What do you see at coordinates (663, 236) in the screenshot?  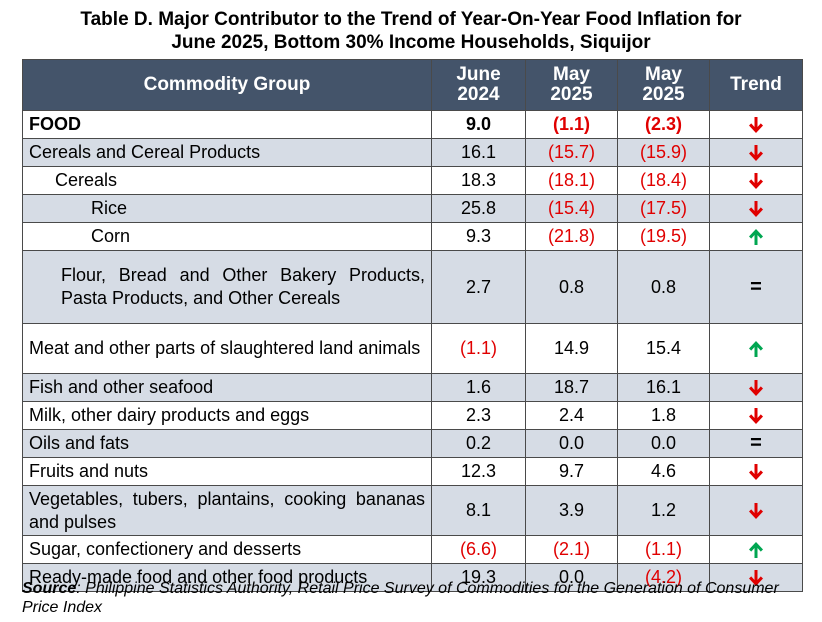 I see `value-may-2025-b: (19.5)` at bounding box center [663, 236].